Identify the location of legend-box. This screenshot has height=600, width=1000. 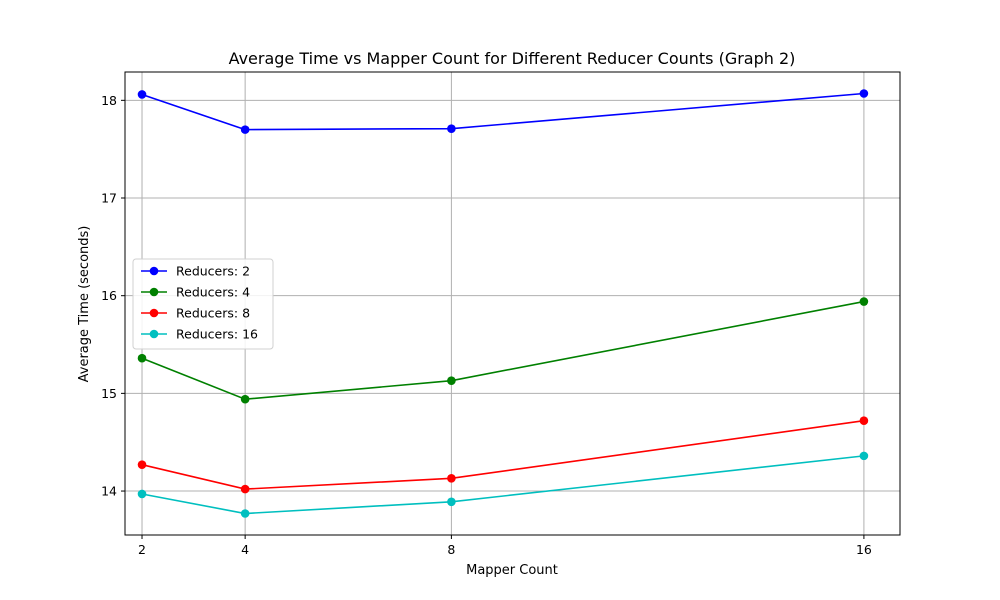
(203, 304).